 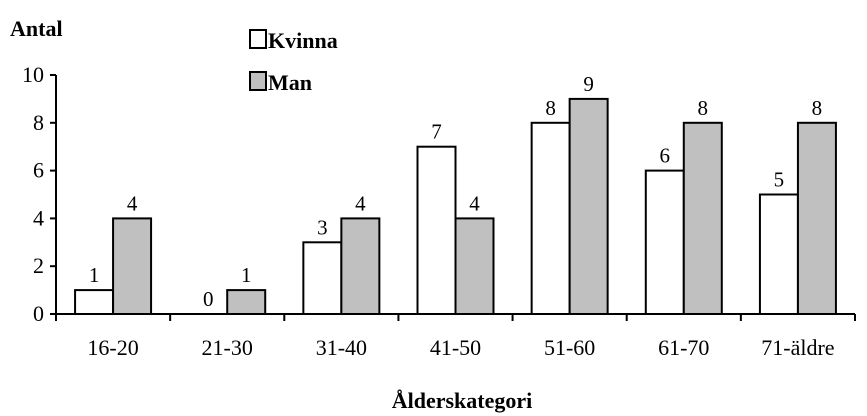 What do you see at coordinates (258, 81) in the screenshot?
I see `legend-swatch-man` at bounding box center [258, 81].